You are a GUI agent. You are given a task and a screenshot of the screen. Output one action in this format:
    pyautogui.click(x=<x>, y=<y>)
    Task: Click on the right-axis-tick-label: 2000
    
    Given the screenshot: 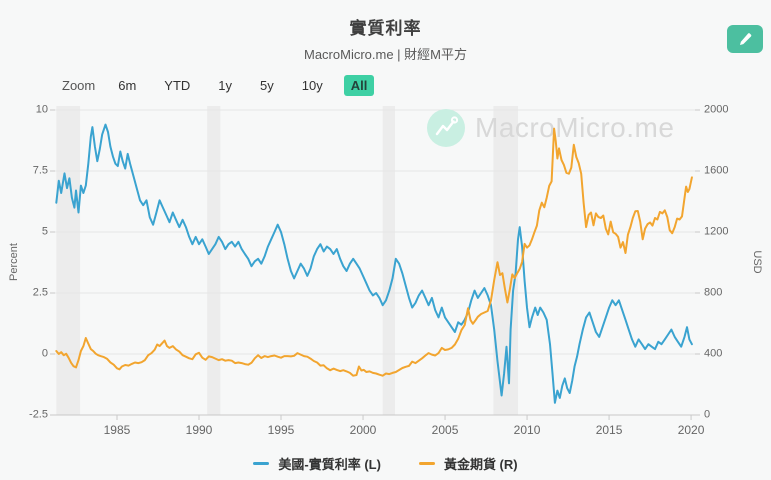 What is the action you would take?
    pyautogui.click(x=716, y=109)
    